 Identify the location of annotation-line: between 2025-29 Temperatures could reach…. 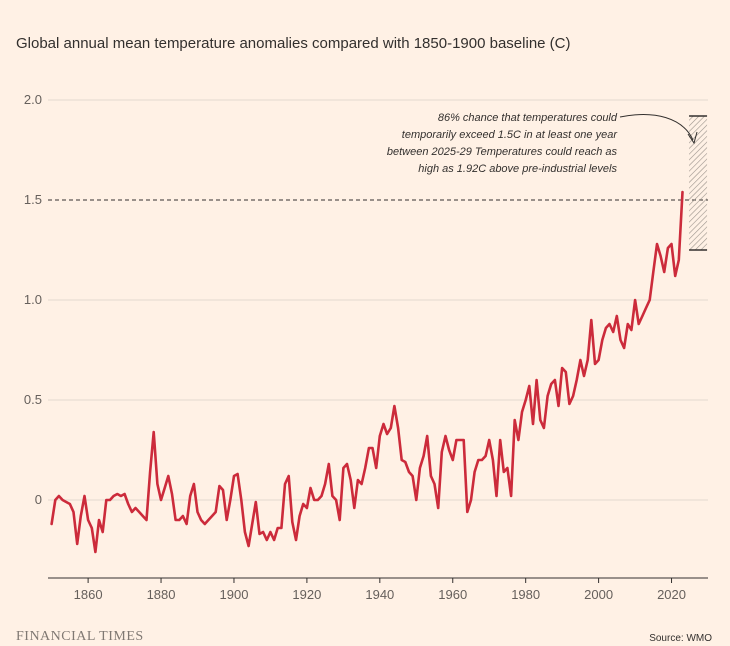
(502, 152).